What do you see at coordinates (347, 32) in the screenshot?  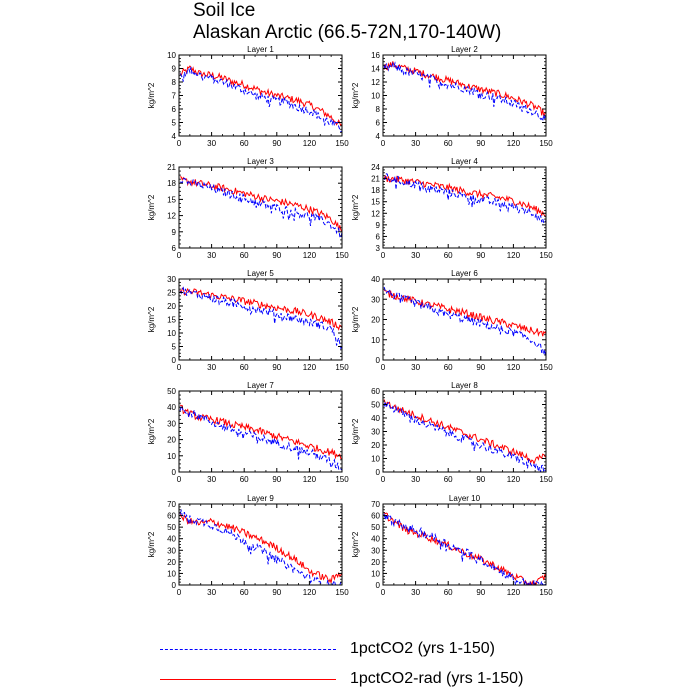 I see `chart-subtitle: Alaskan Arctic (66.5-72N,170-140W)` at bounding box center [347, 32].